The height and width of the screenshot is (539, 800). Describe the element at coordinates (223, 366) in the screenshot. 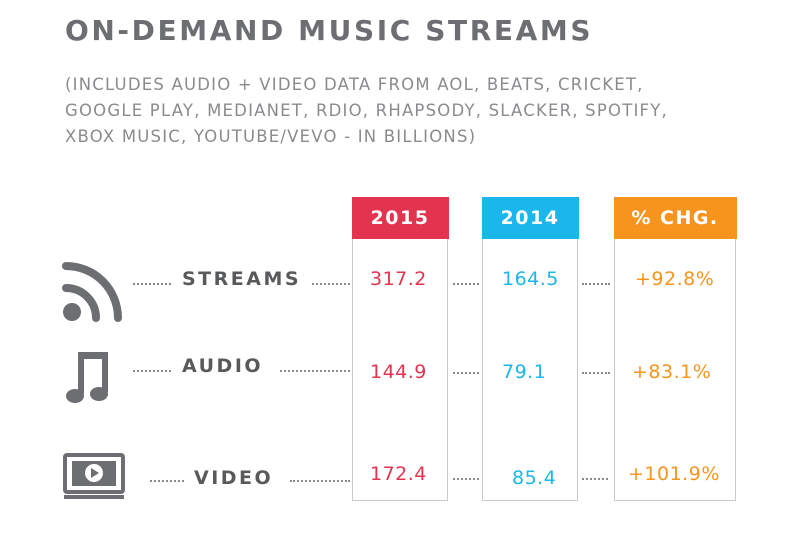

I see `row-label-audio: AUDIO` at that location.